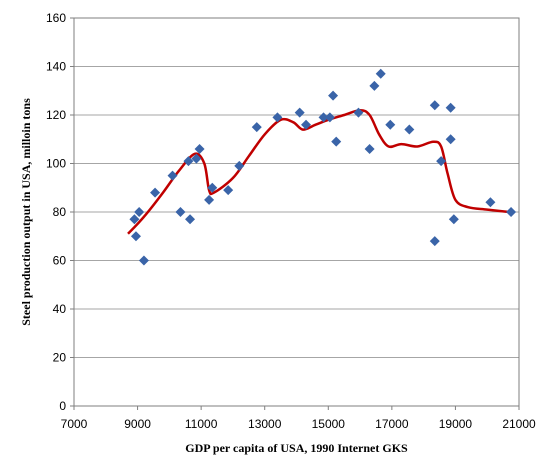 The height and width of the screenshot is (473, 557). I want to click on y-tick-label: 120, so click(56, 115).